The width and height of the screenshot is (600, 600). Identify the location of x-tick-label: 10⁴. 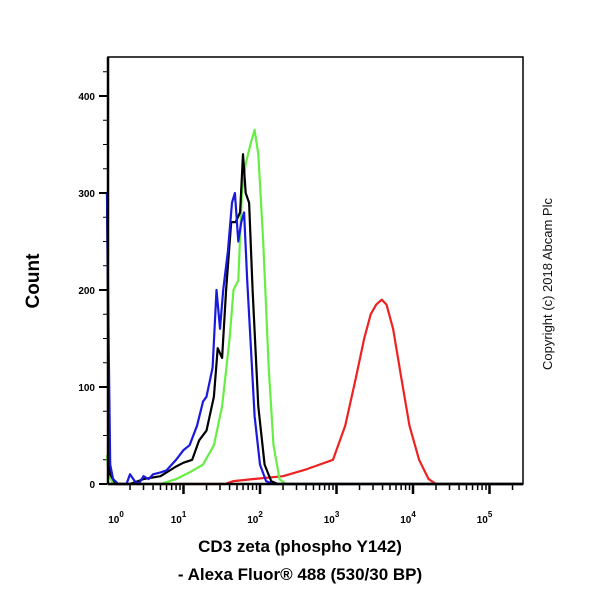
(408, 518).